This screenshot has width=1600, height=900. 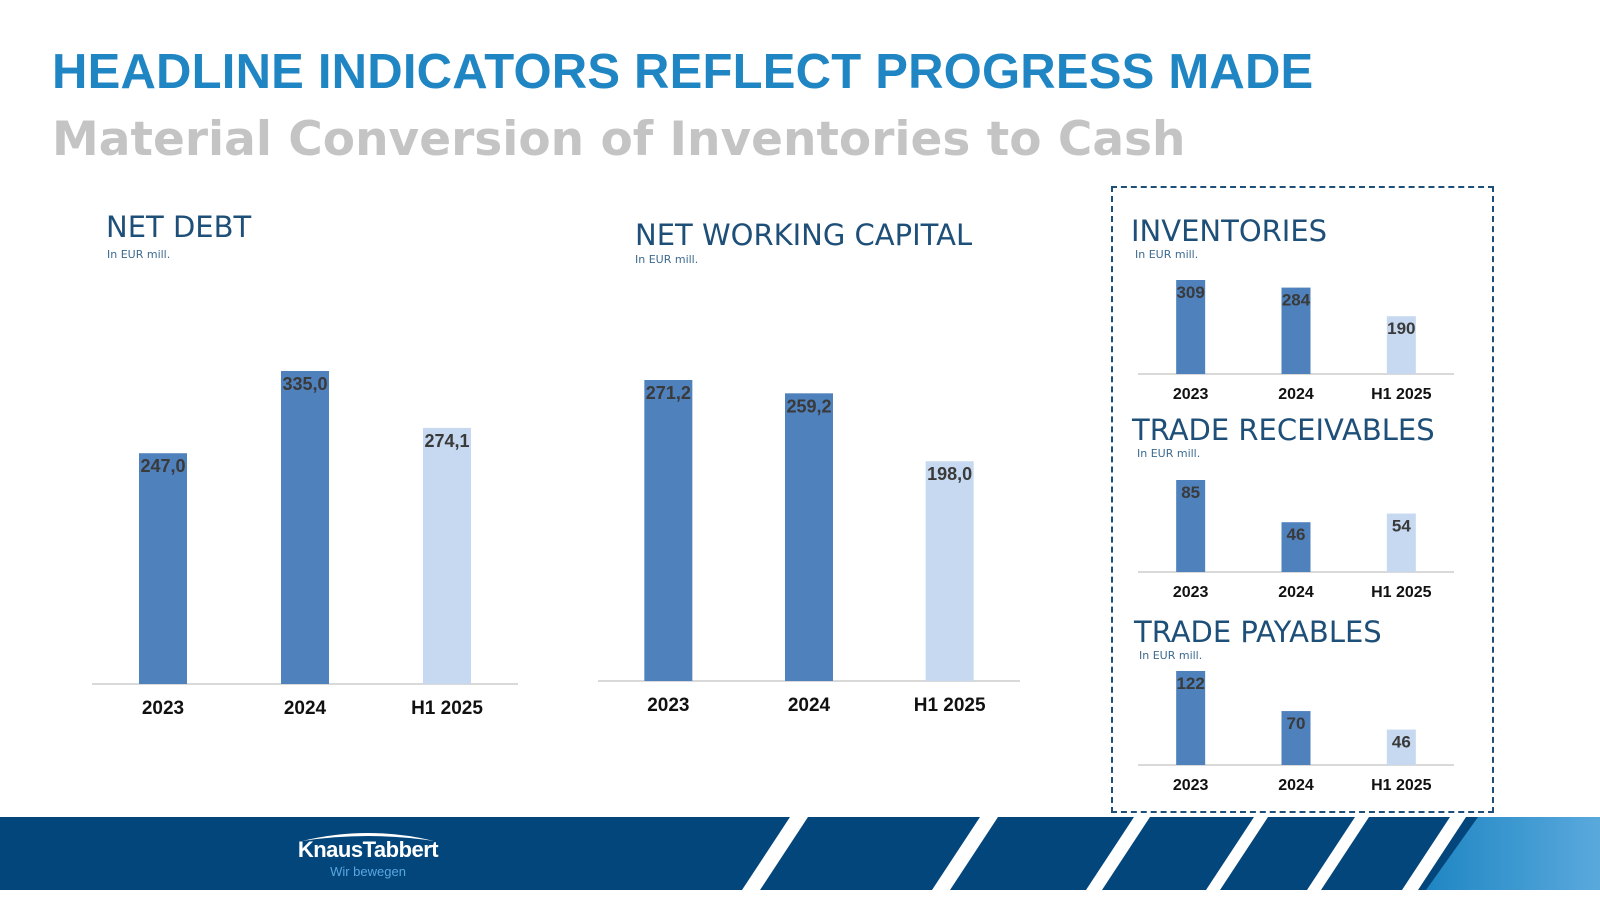 What do you see at coordinates (949, 474) in the screenshot?
I see `net-working-capital-value-label: 198,0` at bounding box center [949, 474].